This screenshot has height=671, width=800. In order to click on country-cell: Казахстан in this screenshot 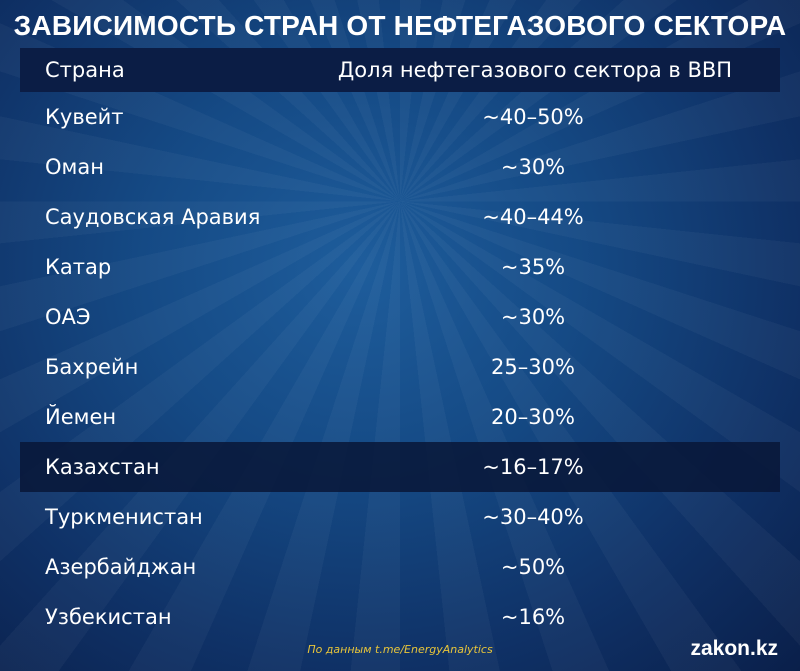, I will do `click(102, 467)`.